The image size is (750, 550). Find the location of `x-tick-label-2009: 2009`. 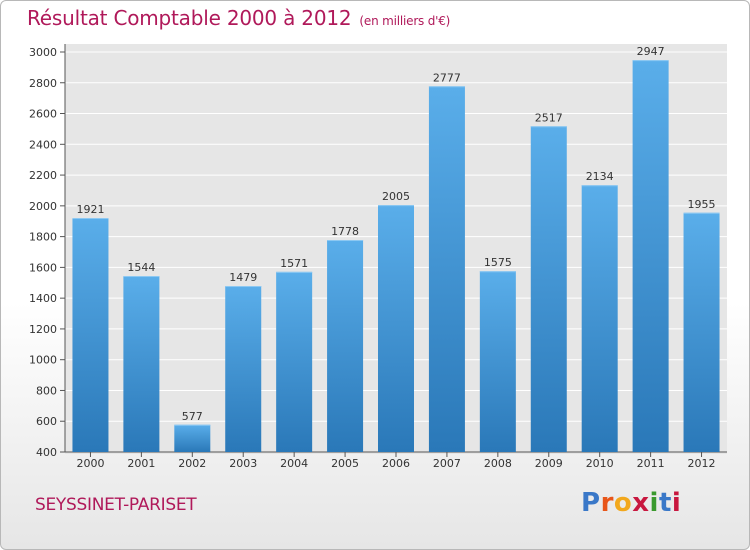

x-tick-label-2009: 2009 is located at coordinates (549, 463).